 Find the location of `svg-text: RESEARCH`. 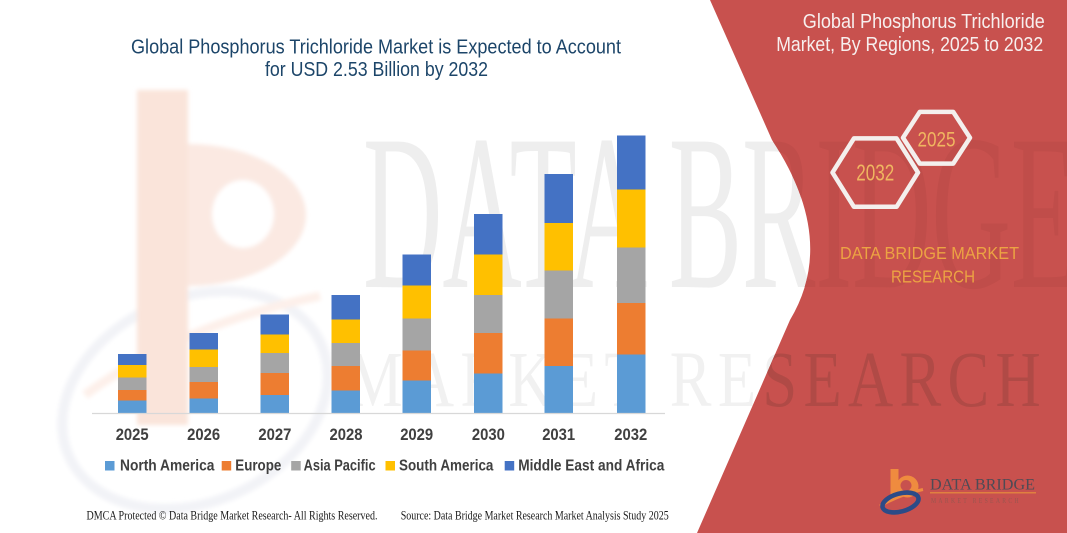

svg-text: RESEARCH is located at coordinates (933, 277).